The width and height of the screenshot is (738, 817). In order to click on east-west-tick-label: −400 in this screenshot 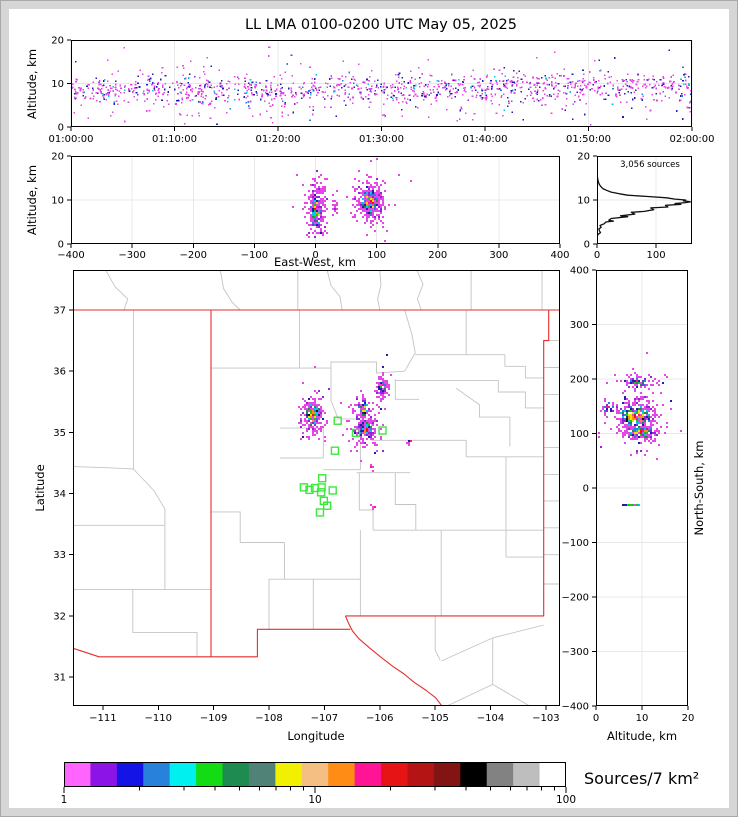, I will do `click(70, 255)`.